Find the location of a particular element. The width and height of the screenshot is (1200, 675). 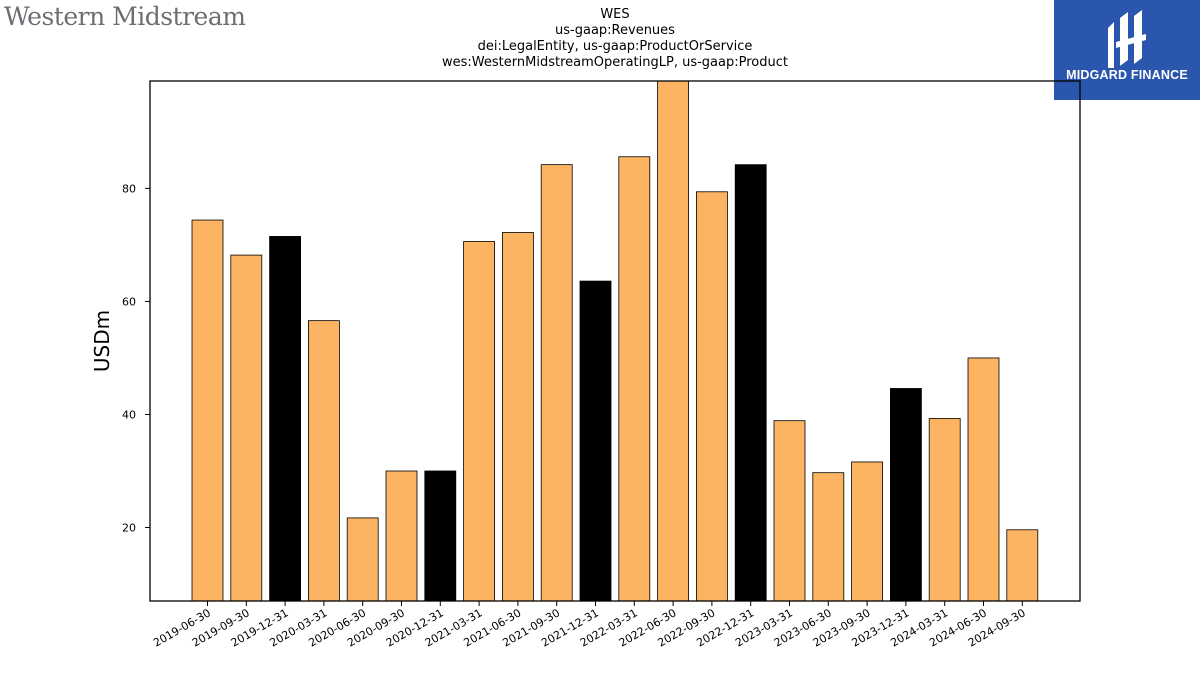

title-line-1: WES is located at coordinates (615, 14).